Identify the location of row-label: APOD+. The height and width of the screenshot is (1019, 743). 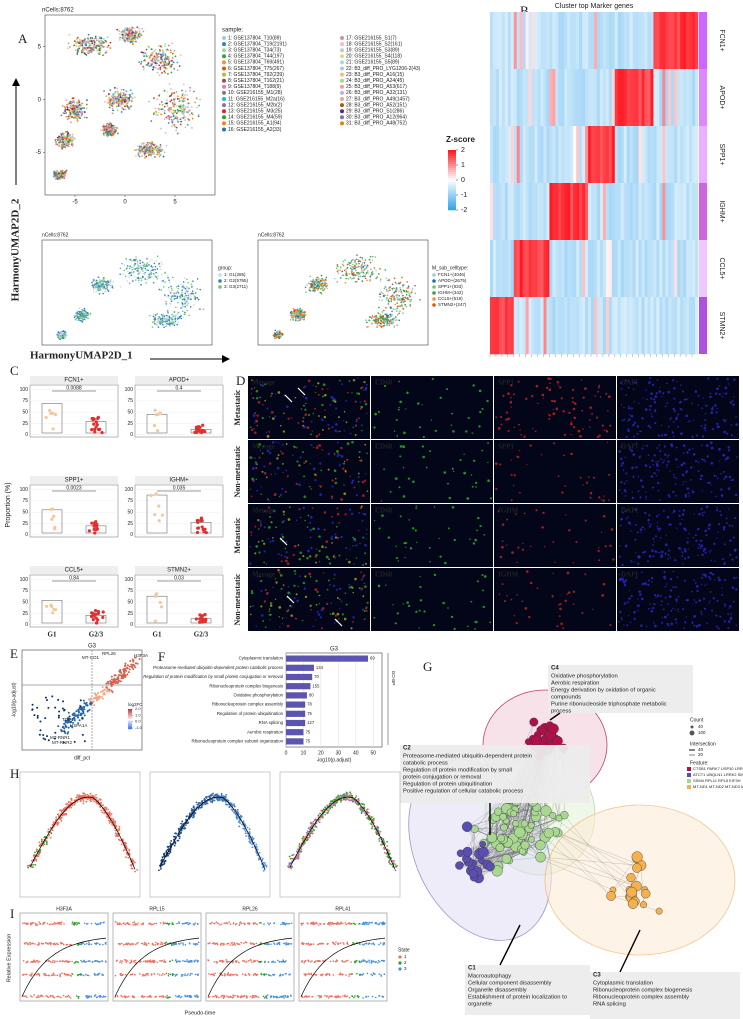
(721, 98).